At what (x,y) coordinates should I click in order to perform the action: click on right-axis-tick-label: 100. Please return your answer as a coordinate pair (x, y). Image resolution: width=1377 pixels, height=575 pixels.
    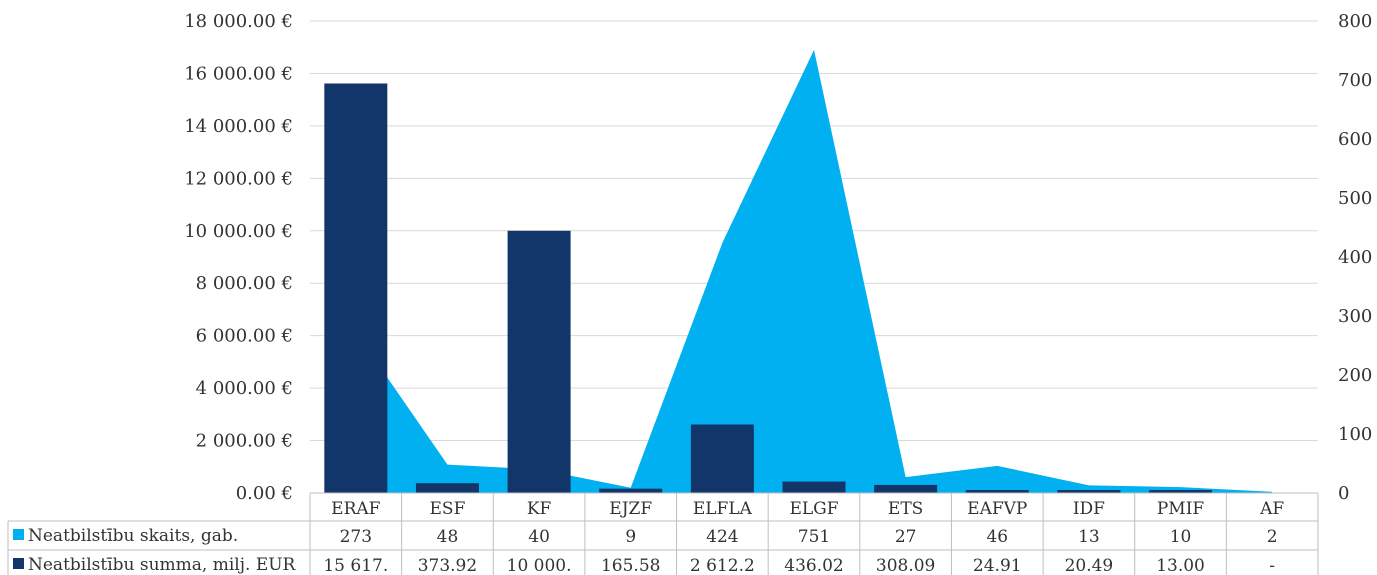
    Looking at the image, I should click on (1355, 434).